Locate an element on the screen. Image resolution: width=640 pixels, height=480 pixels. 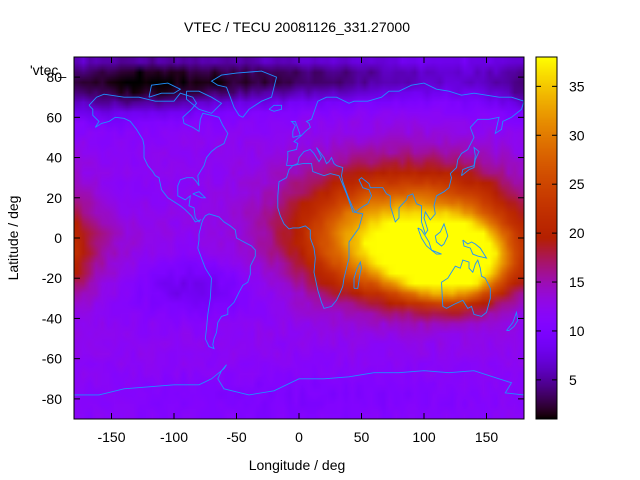
colorbar-tick-label: 25 is located at coordinates (577, 184).